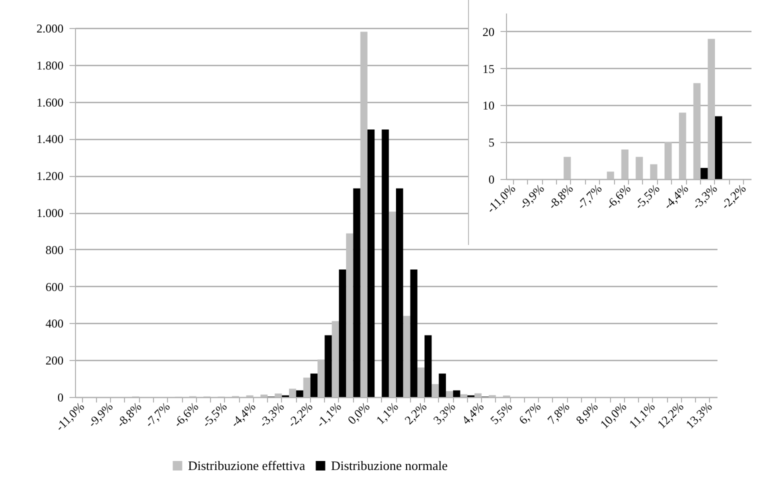  What do you see at coordinates (488, 31) in the screenshot?
I see `y-tick-label: 20` at bounding box center [488, 31].